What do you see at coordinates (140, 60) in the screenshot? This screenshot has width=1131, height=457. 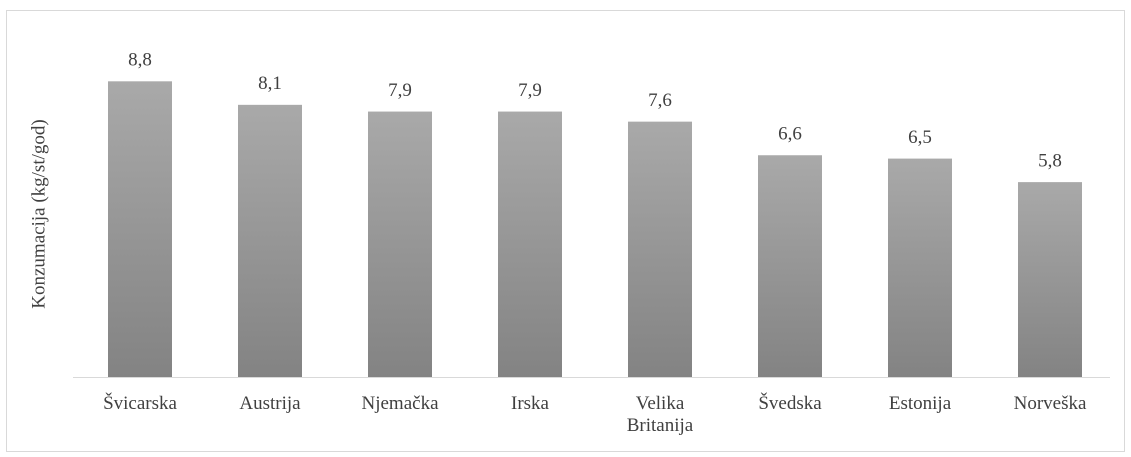 I see `data-label: 8,8` at bounding box center [140, 60].